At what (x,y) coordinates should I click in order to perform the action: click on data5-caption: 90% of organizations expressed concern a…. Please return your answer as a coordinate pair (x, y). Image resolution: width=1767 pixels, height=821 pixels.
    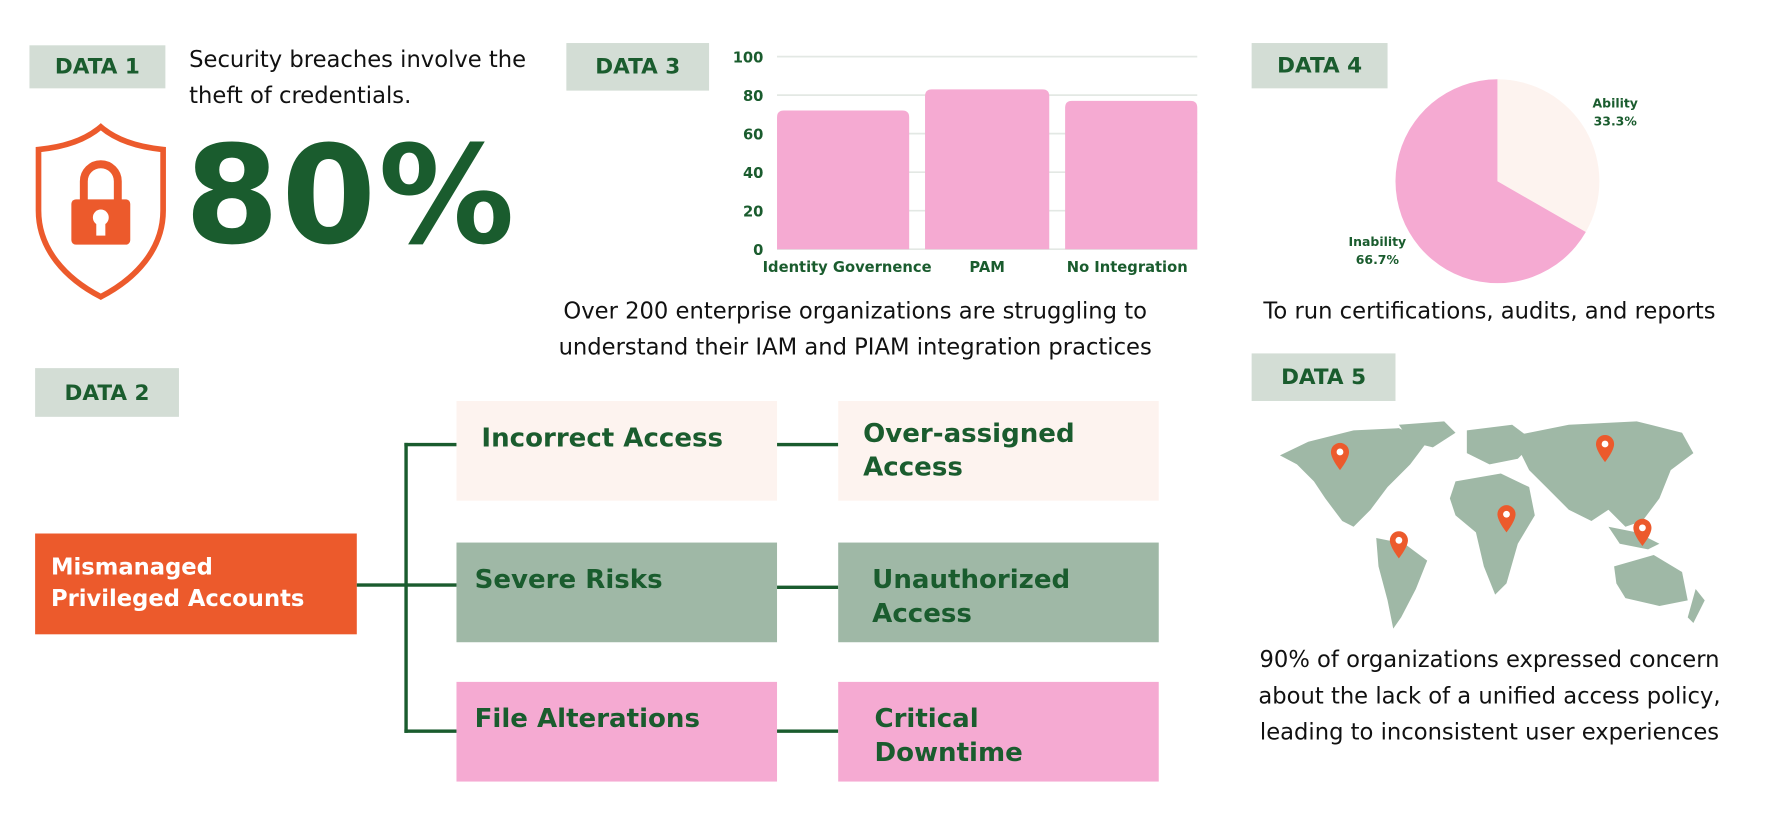
    Looking at the image, I should click on (1489, 695).